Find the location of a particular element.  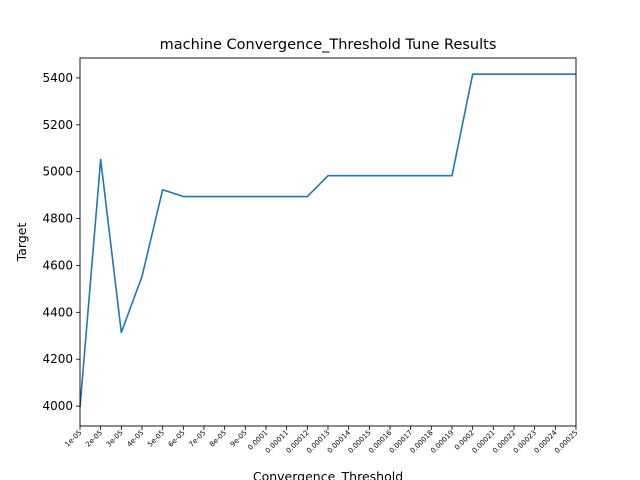

x-tick-label: 0.00019 is located at coordinates (442, 442).